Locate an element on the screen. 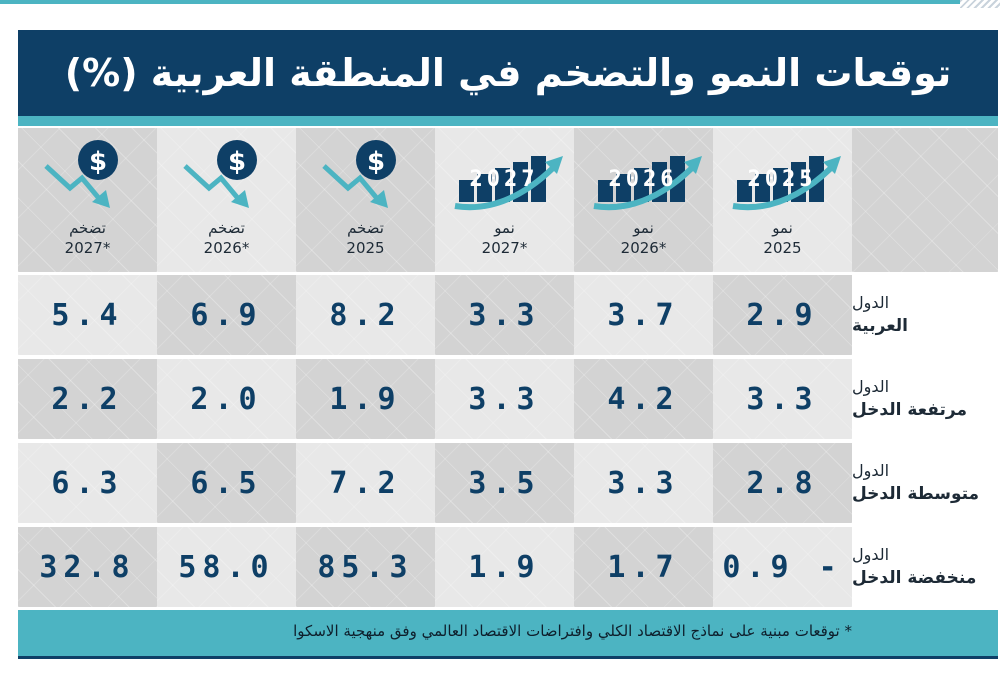 This screenshot has height=673, width=1000. header-corner-cell is located at coordinates (925, 200).